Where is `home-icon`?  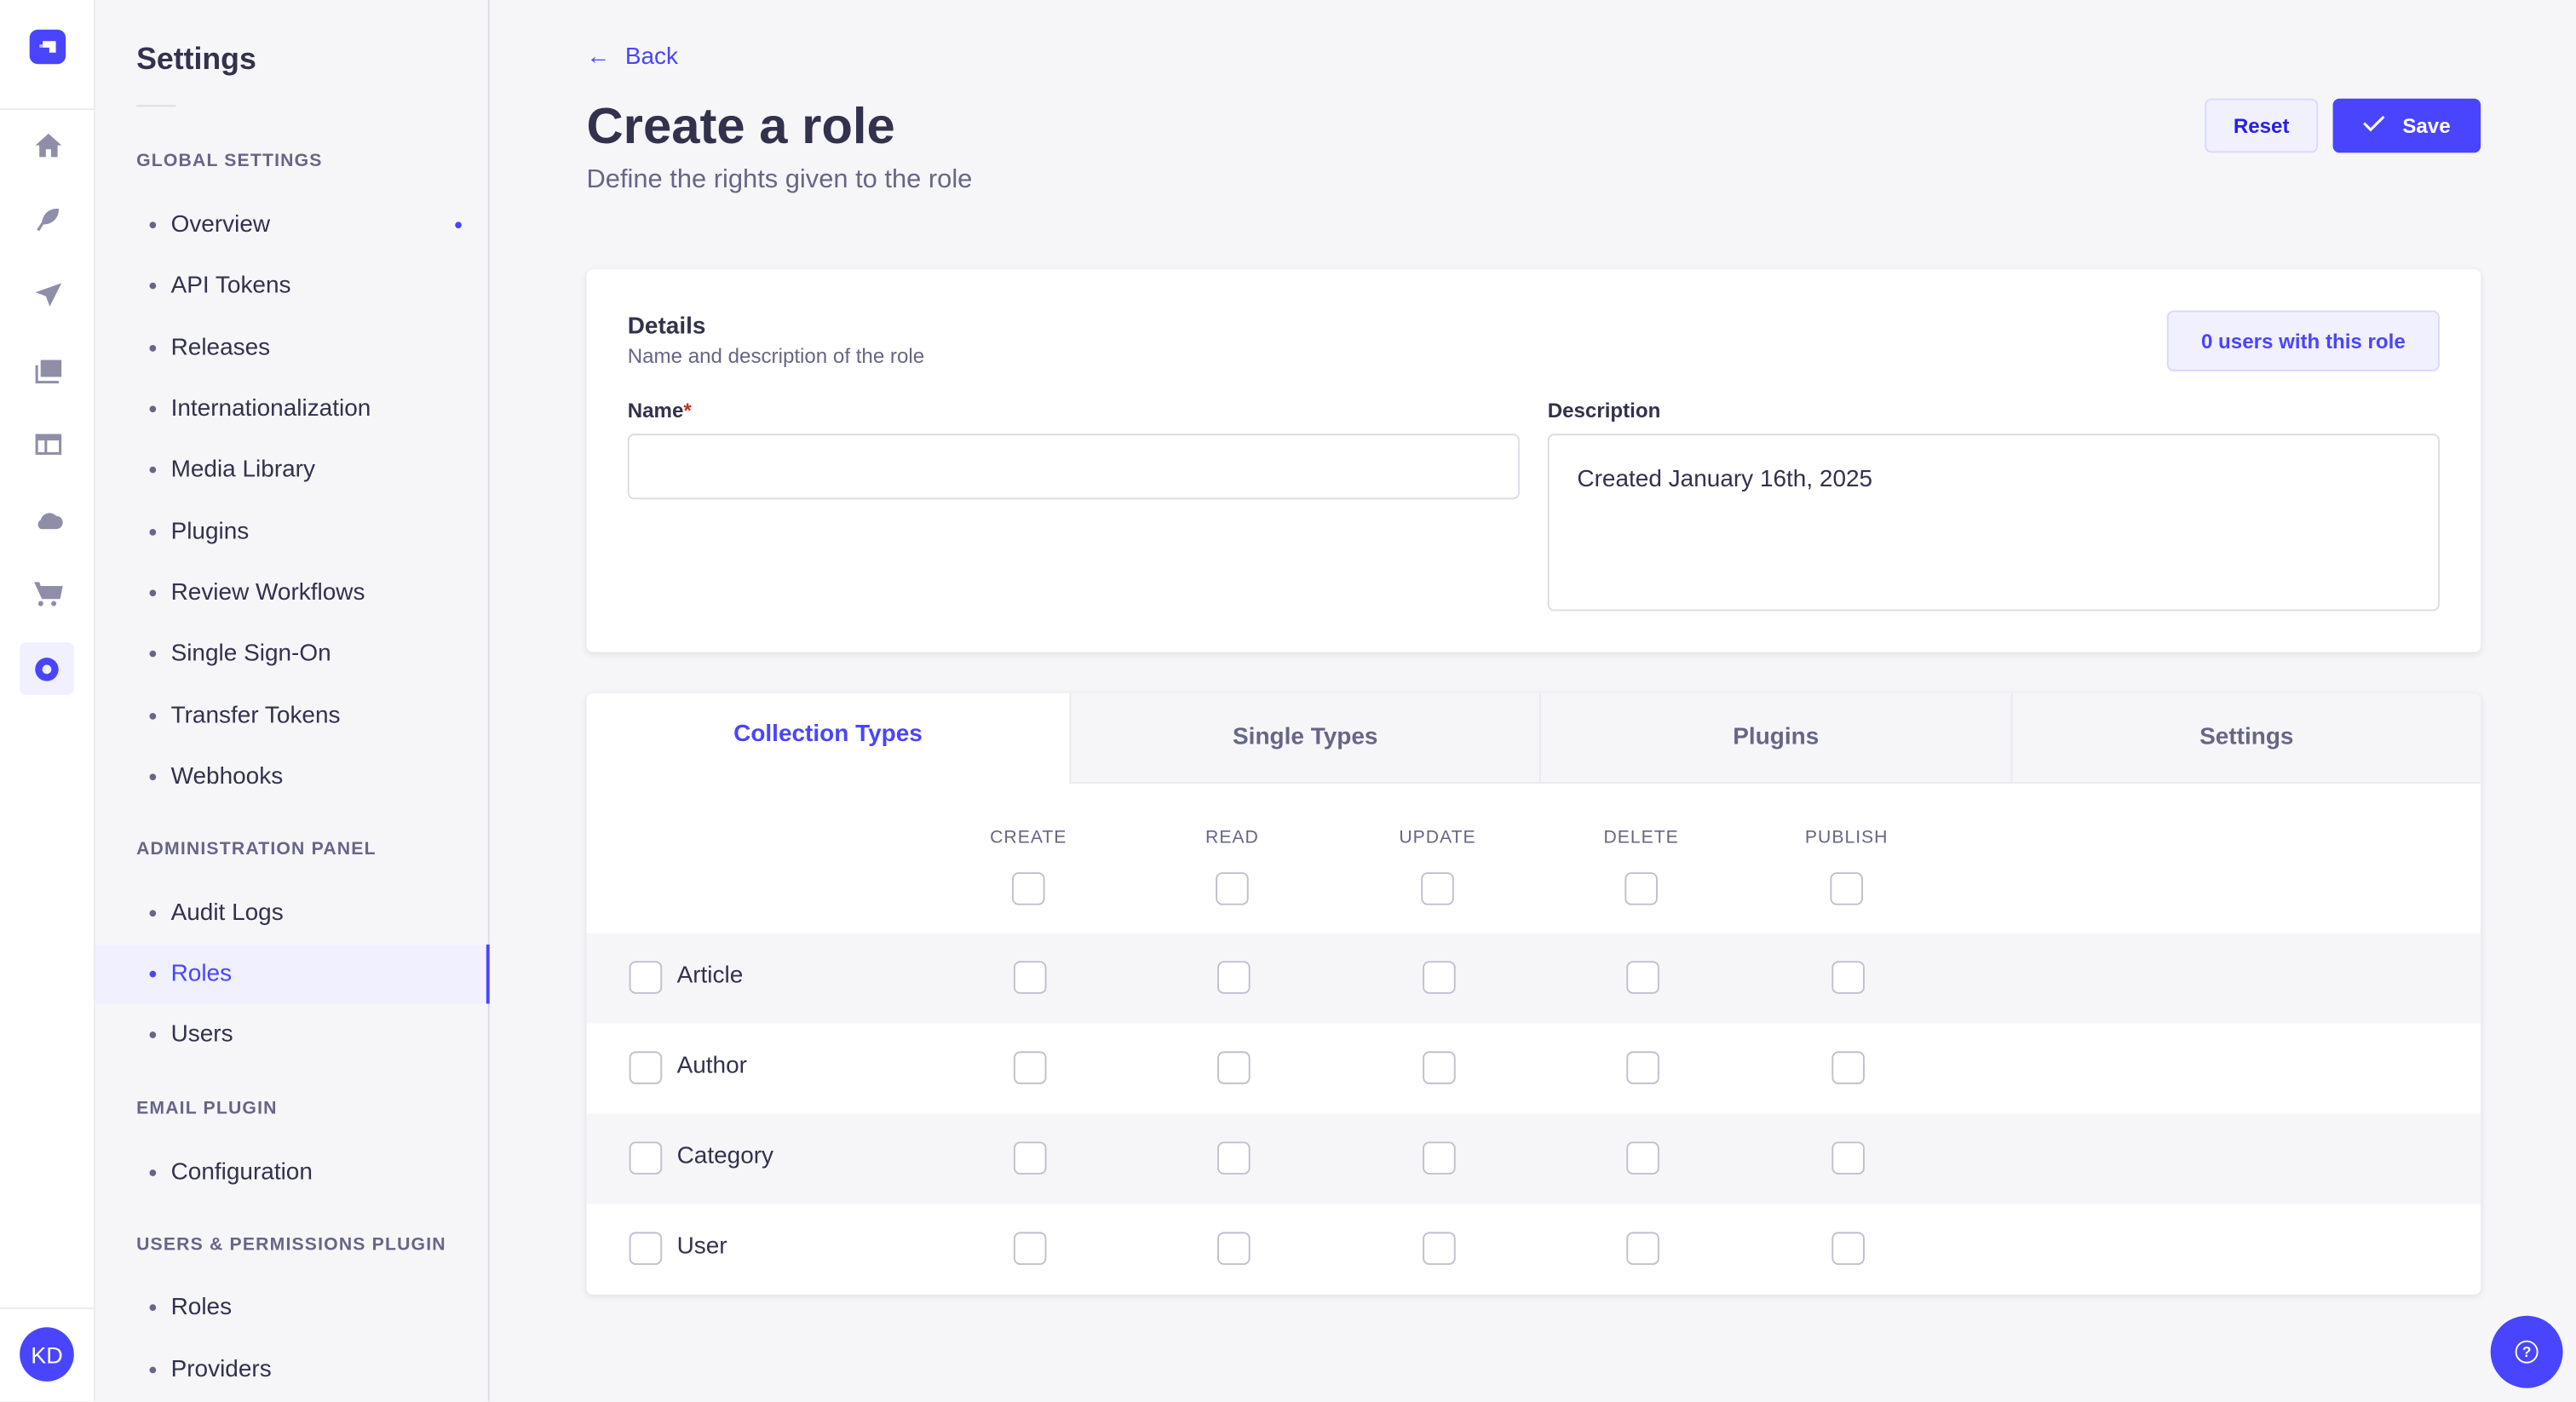 home-icon is located at coordinates (48, 144).